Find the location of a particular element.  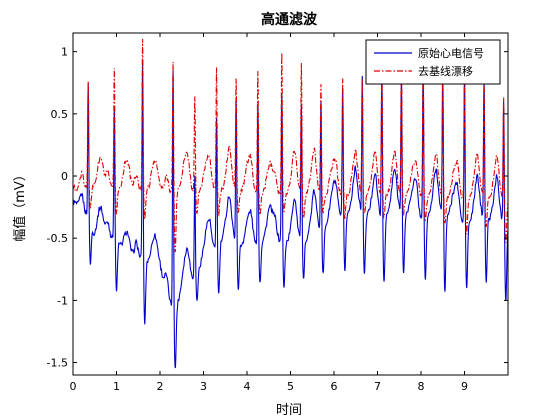

x-tick-label: 9 is located at coordinates (464, 386).